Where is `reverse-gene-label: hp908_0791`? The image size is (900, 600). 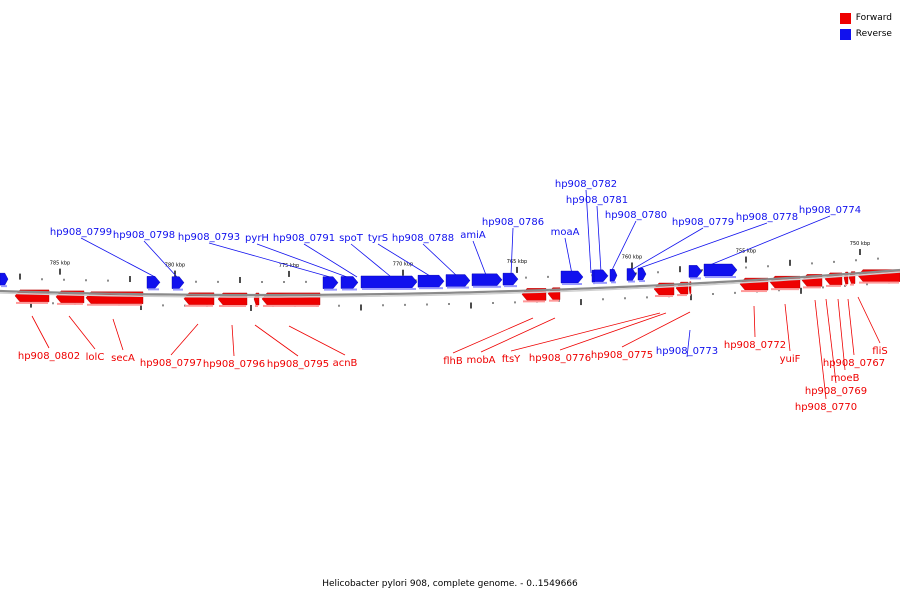 reverse-gene-label: hp908_0791 is located at coordinates (304, 238).